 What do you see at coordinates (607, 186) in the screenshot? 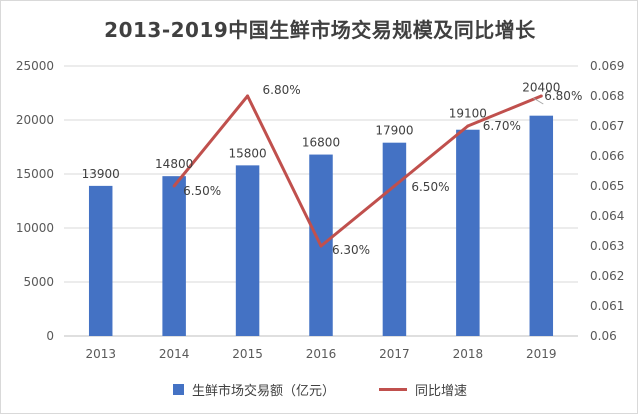
I see `y-right-tick-label: 0.065` at bounding box center [607, 186].